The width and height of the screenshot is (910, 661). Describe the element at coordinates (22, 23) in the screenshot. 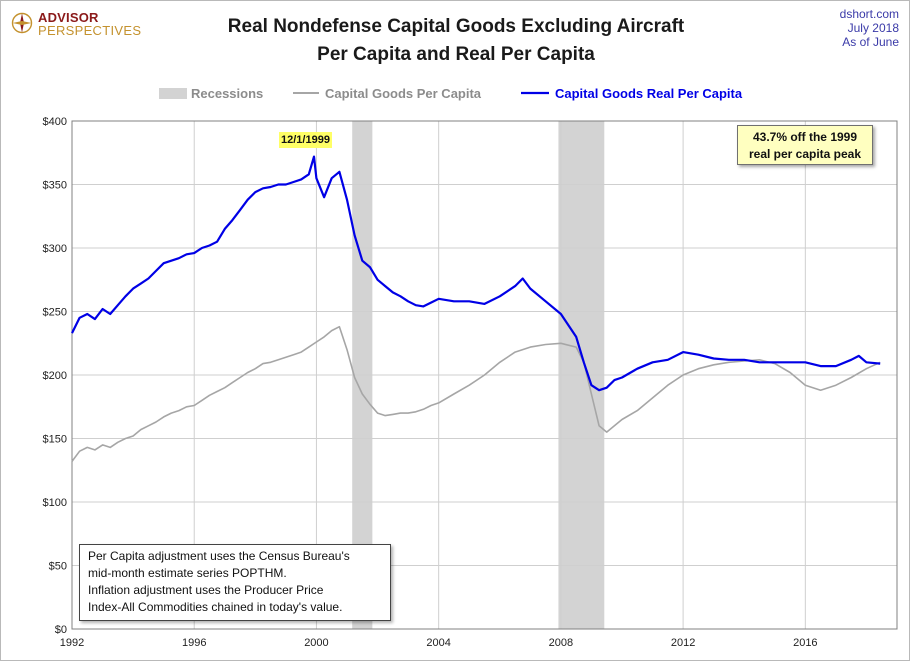

I see `compass-icon` at that location.